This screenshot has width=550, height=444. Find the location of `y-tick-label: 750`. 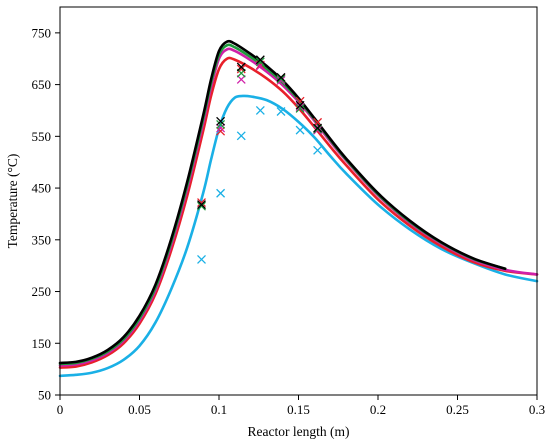

y-tick-label: 750 is located at coordinates (42, 32).